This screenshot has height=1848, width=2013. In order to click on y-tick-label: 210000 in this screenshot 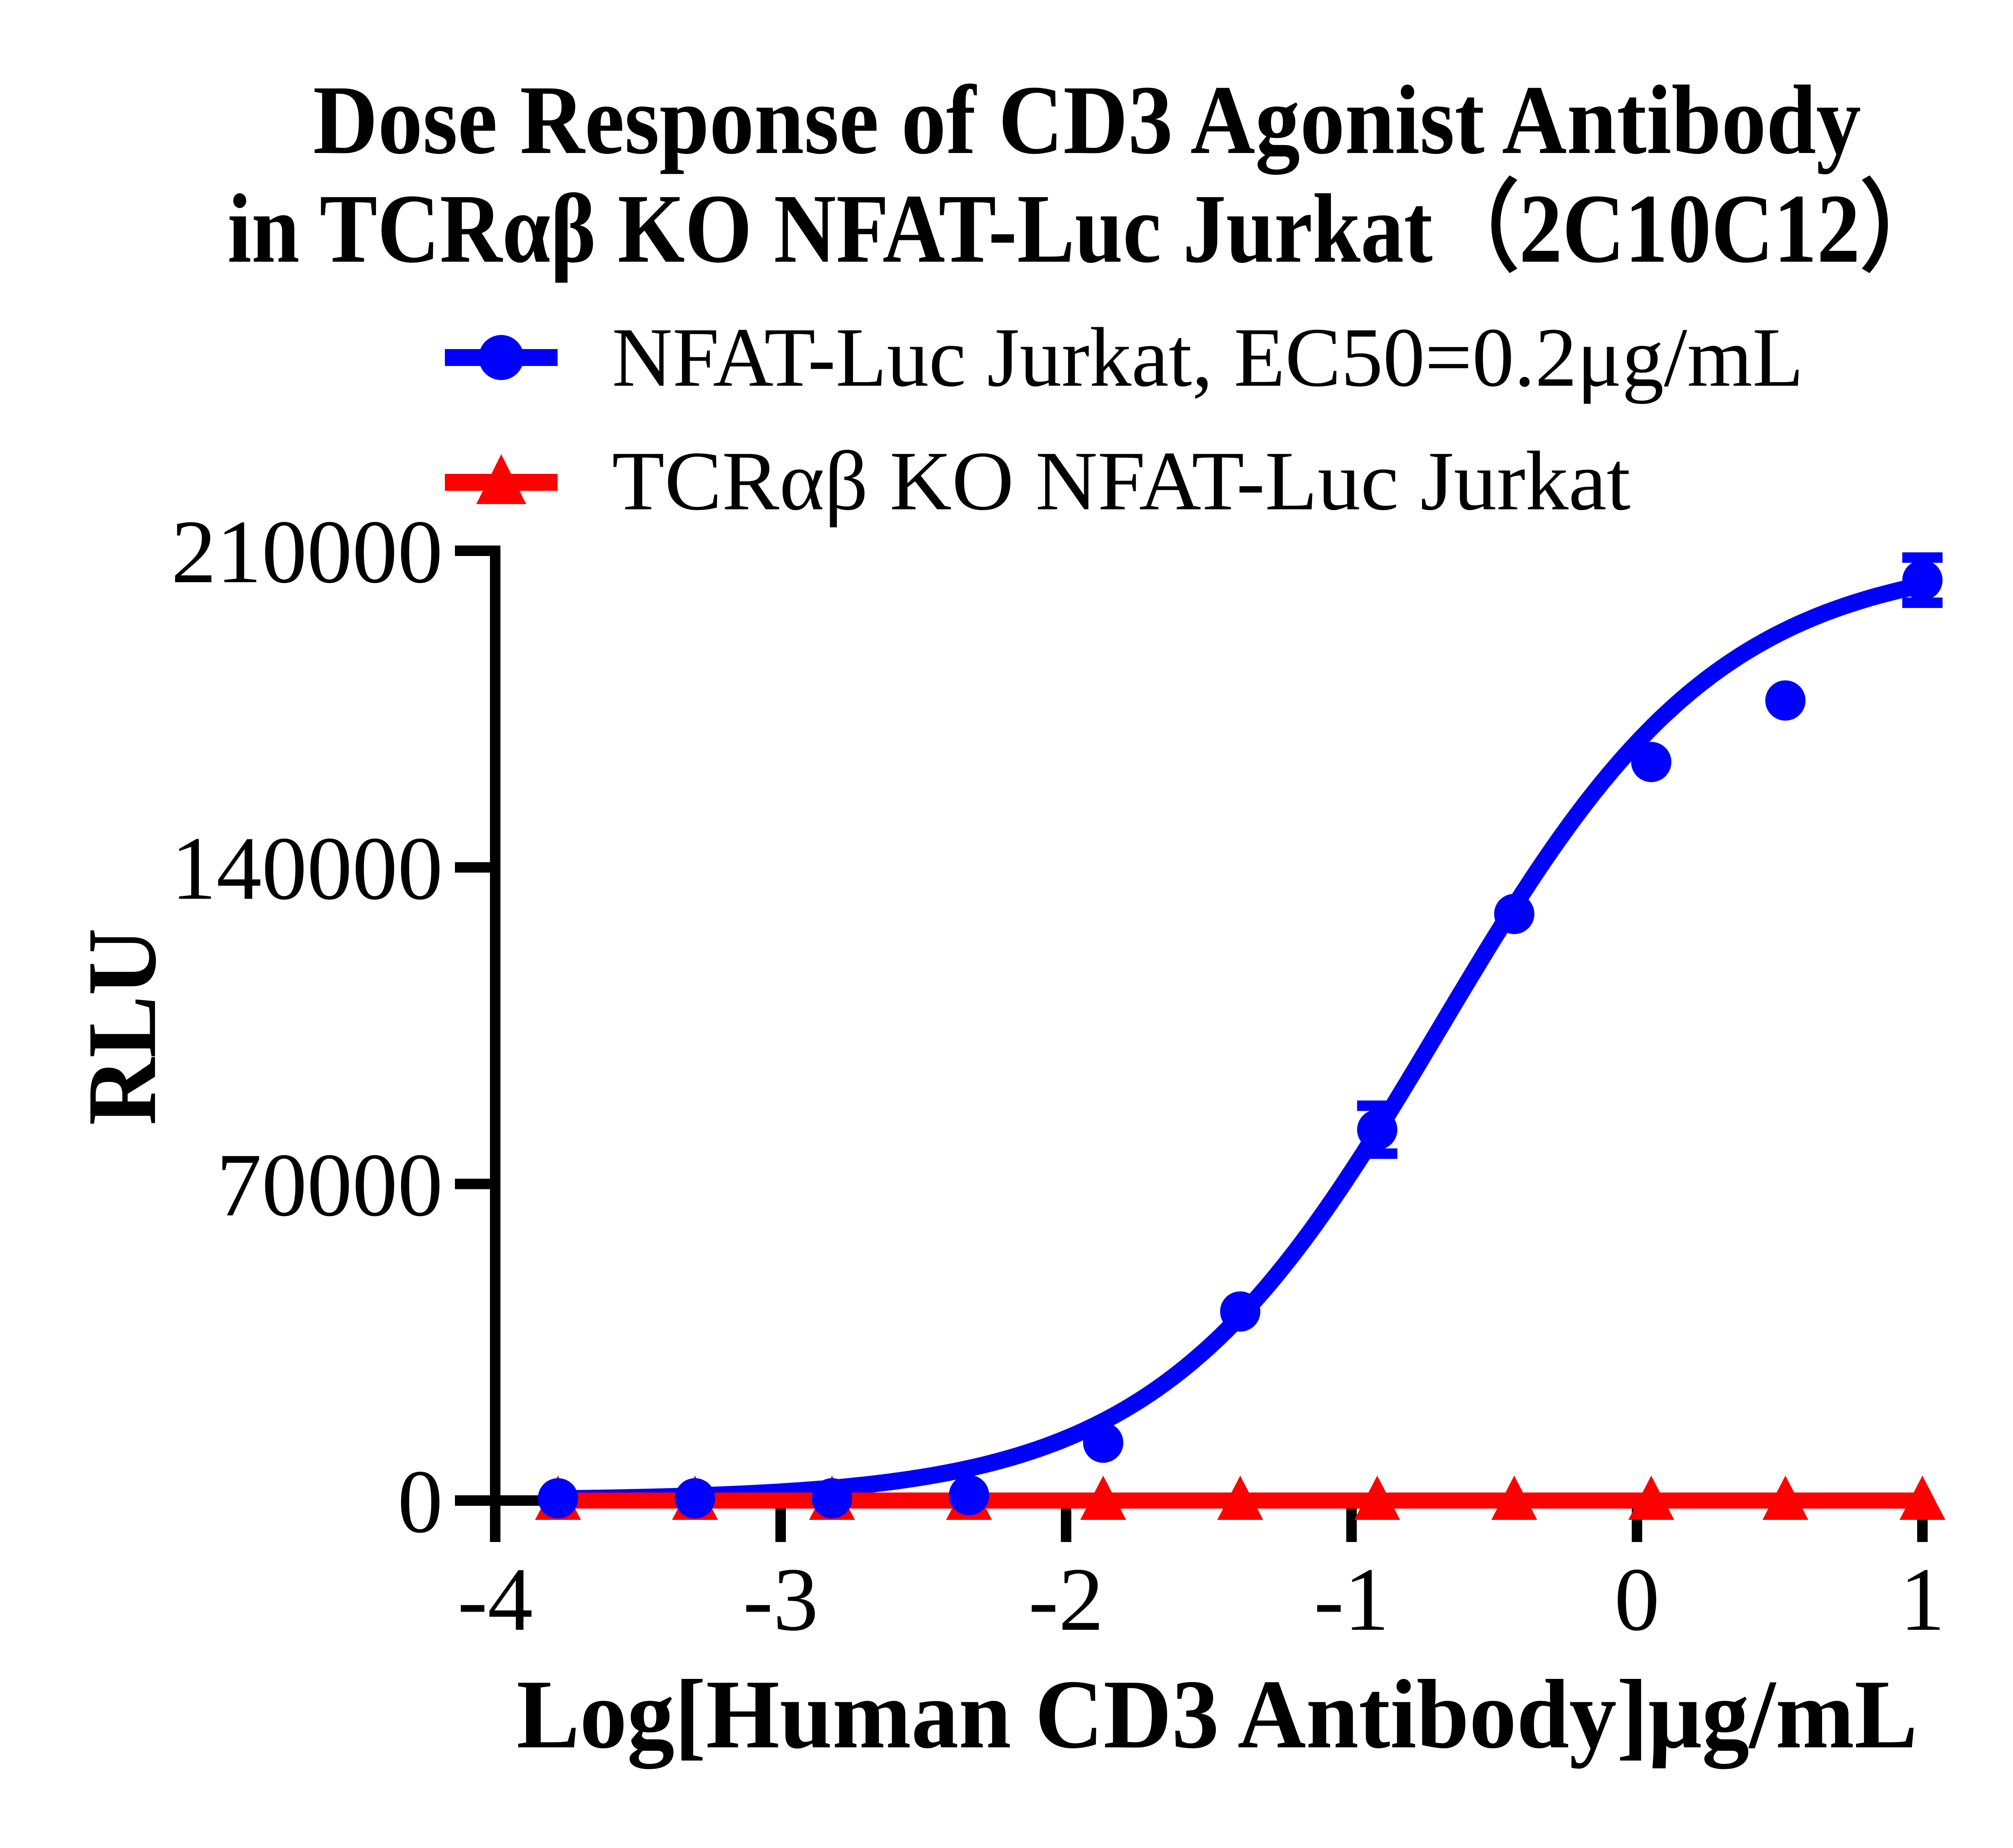, I will do `click(307, 551)`.